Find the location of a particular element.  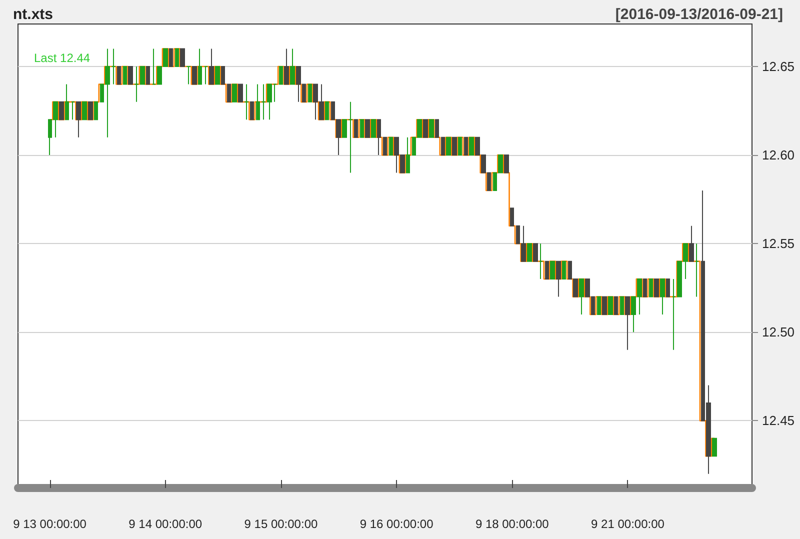

x-tick-label: 9 16 00:00:00 is located at coordinates (397, 524).